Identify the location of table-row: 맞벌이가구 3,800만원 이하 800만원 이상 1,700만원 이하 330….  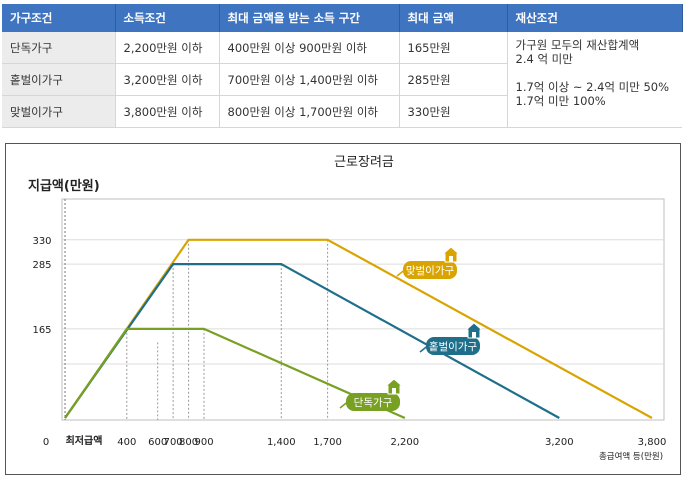
(342, 111).